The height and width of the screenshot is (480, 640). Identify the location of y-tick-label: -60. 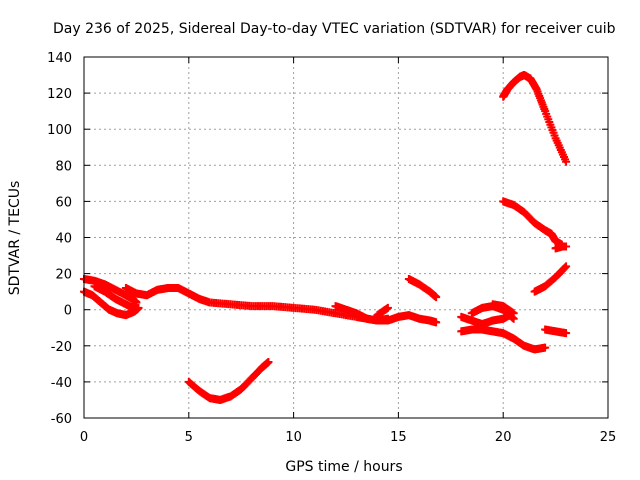
(61, 419).